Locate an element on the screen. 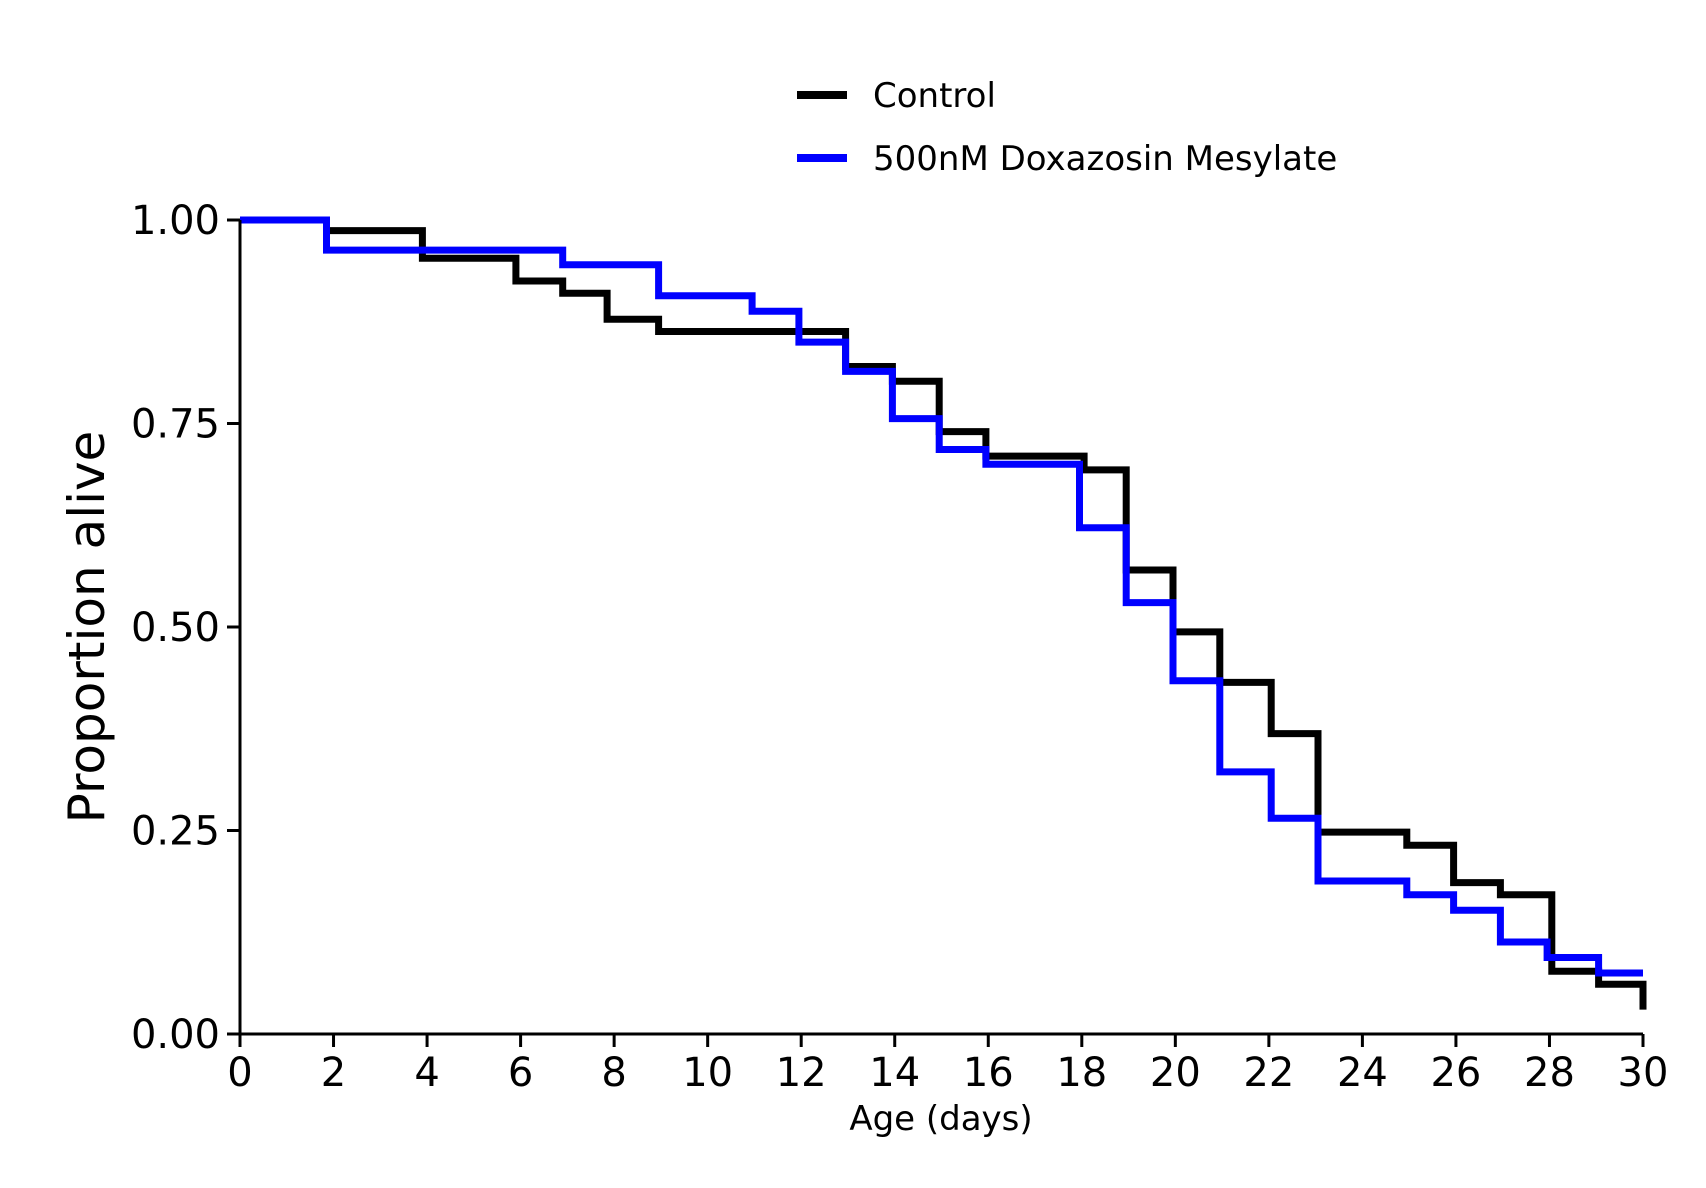 This screenshot has width=1706, height=1188. x-tick-label: 2 is located at coordinates (333, 1073).